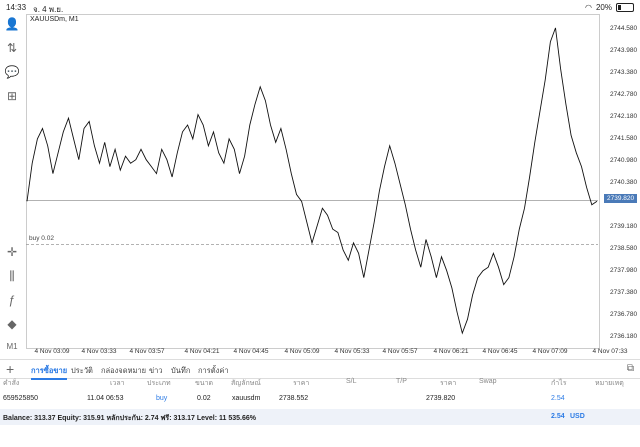 Image resolution: width=640 pixels, height=447 pixels. I want to click on chat-icon: 💬, so click(12, 72).